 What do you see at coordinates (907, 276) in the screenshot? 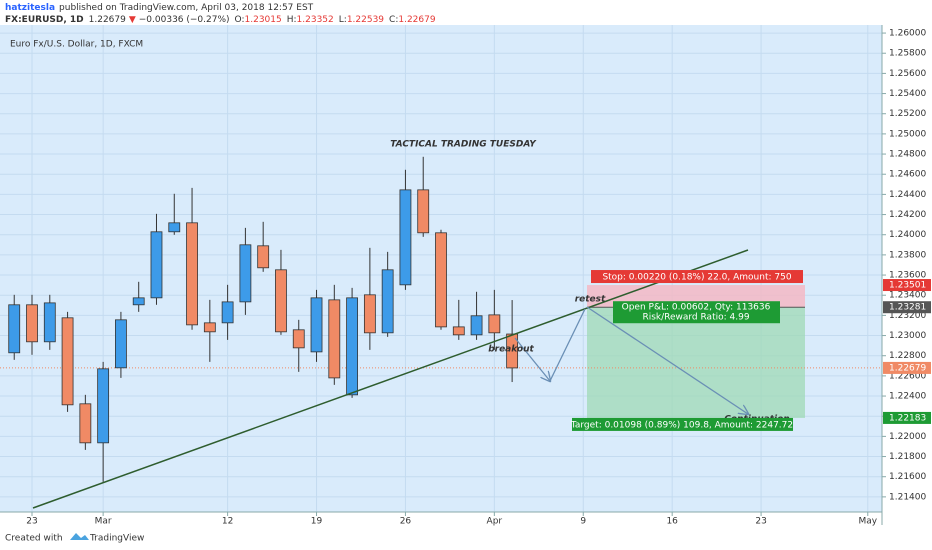
I see `y-tick-label: 1.23600` at bounding box center [907, 276].